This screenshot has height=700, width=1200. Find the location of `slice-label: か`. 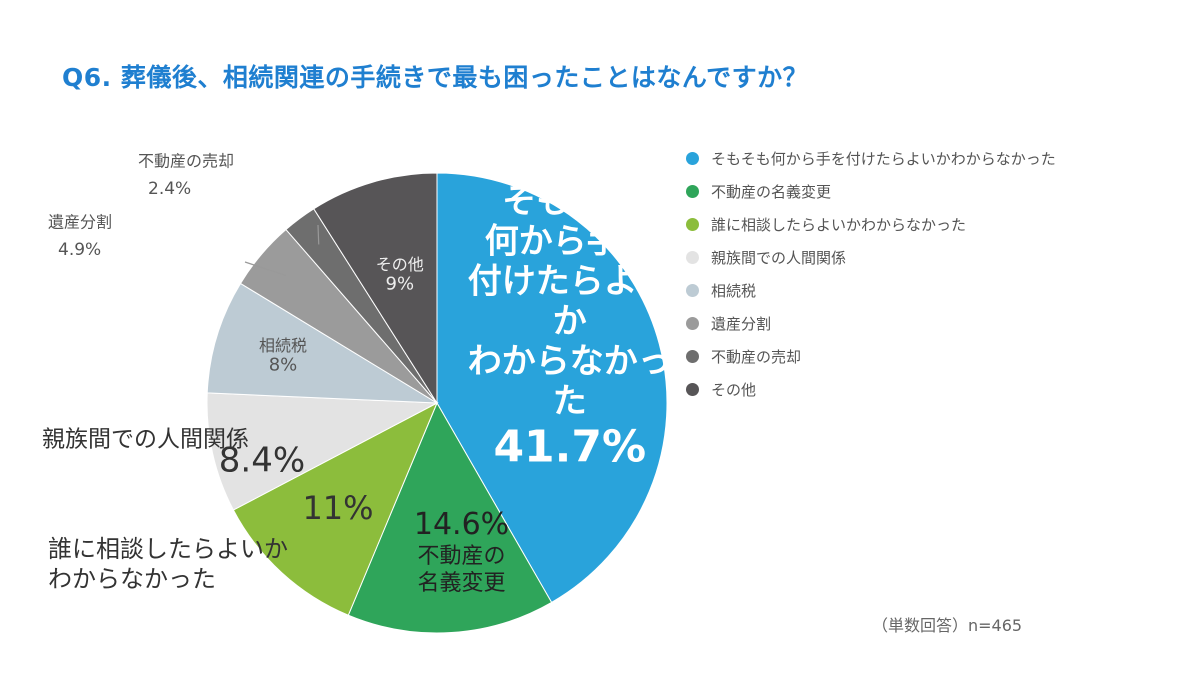

slice-label: か is located at coordinates (570, 322).